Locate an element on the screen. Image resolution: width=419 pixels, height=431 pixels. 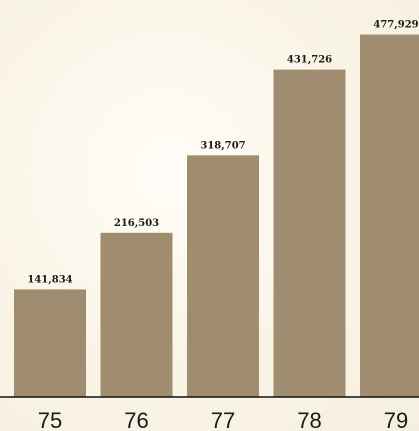
x-tick-labels-group: 75 76 77 78 79 is located at coordinates (223, 419).